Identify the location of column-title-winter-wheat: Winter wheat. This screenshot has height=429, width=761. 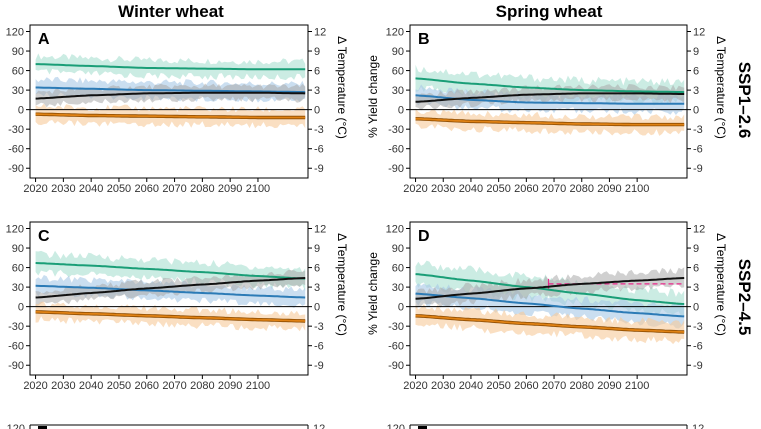
(171, 11).